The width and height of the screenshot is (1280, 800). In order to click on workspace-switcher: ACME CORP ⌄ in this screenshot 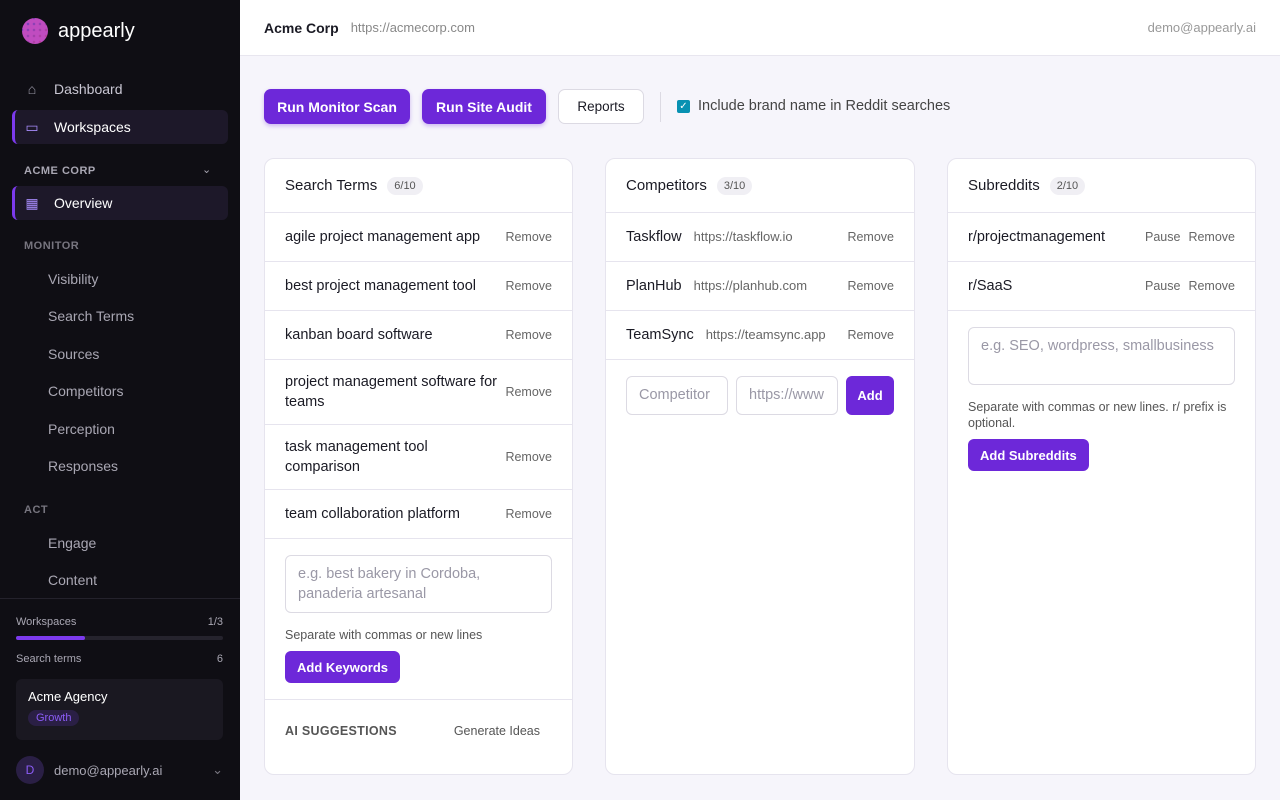, I will do `click(118, 170)`.